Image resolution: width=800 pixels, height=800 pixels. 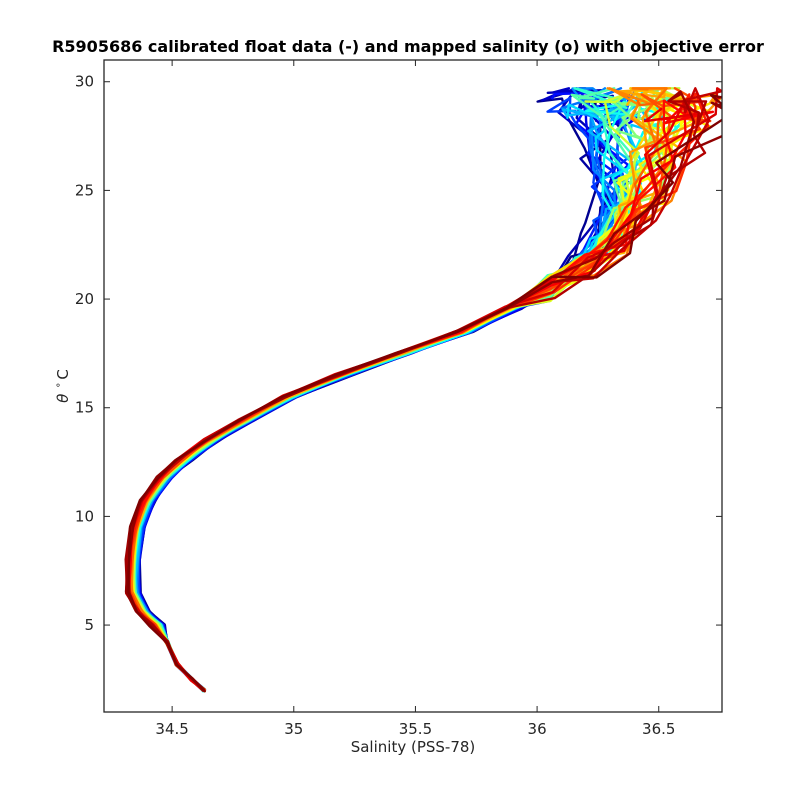 I want to click on y-axis-label-symbol: θ, so click(x=63, y=398).